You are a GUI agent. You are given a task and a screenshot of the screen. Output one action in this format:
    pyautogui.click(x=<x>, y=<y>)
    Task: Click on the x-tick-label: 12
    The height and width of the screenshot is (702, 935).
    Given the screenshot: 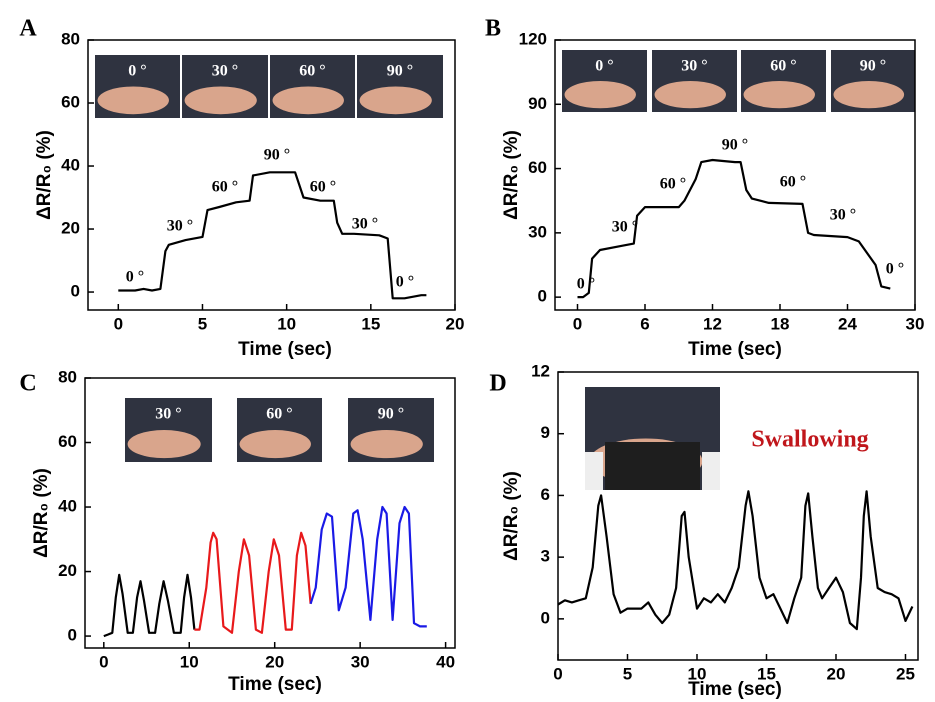 What is the action you would take?
    pyautogui.click(x=712, y=323)
    